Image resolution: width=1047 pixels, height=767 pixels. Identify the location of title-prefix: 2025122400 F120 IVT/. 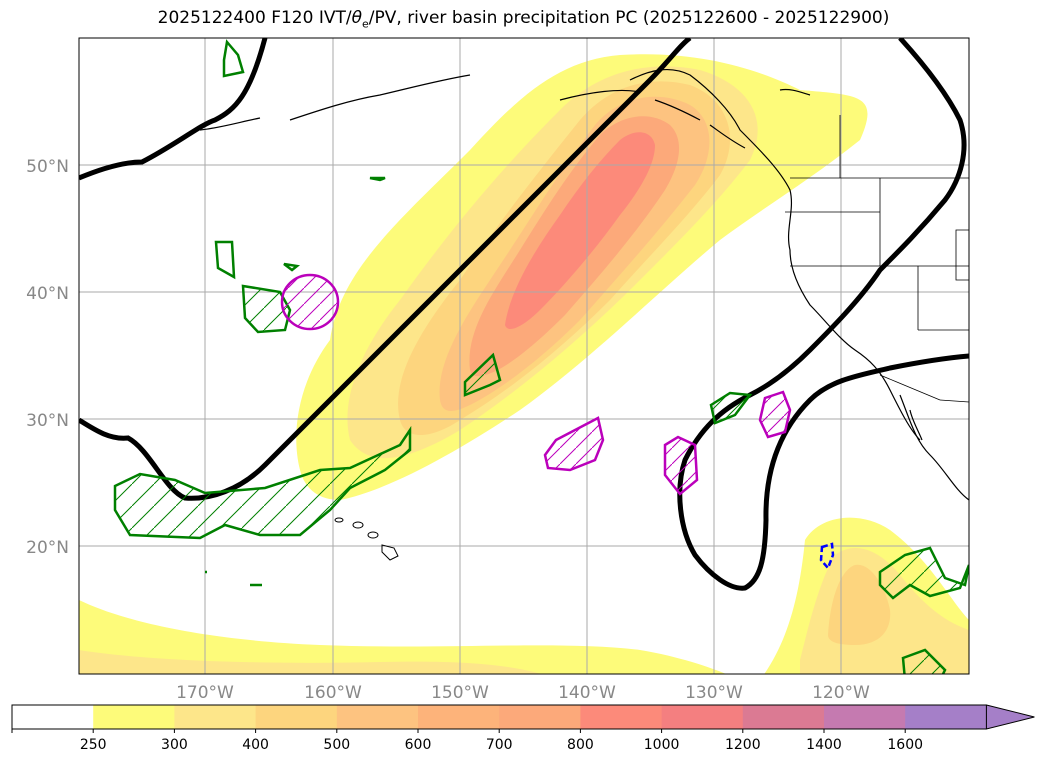
(254, 18).